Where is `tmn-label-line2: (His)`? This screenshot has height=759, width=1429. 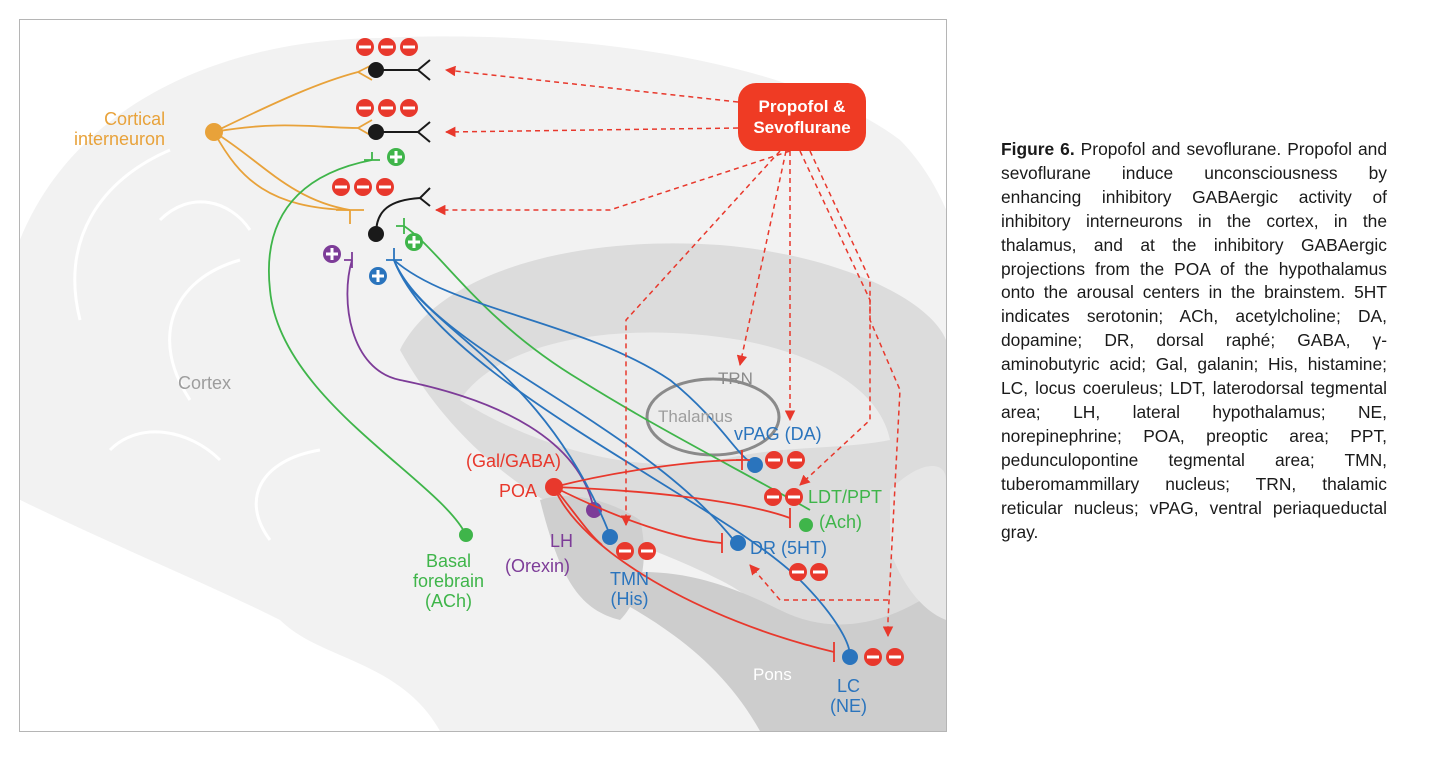
tmn-label-line2: (His) is located at coordinates (629, 598).